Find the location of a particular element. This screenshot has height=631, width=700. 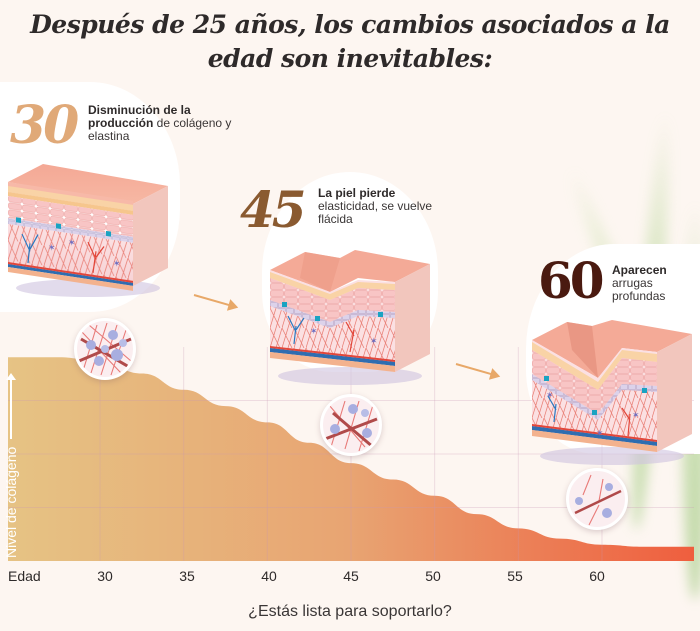

x-tick-label: 50 is located at coordinates (433, 576).